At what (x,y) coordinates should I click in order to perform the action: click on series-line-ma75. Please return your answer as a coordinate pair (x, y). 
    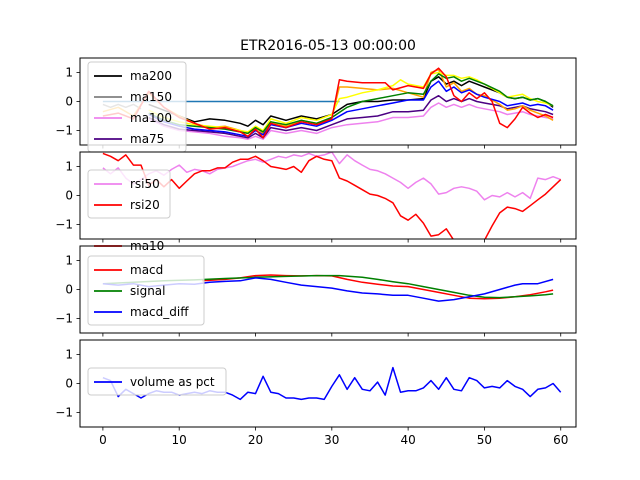
    Looking at the image, I should click on (351, 116).